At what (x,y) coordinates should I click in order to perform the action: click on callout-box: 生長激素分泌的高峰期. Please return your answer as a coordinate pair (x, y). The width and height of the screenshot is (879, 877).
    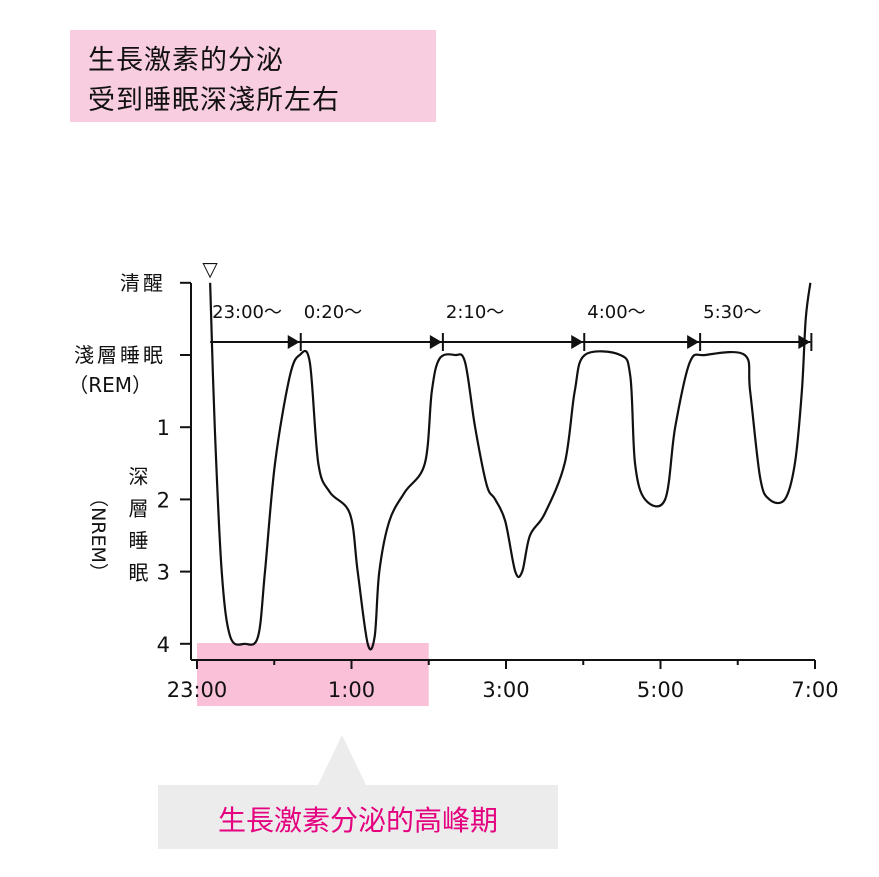
    Looking at the image, I should click on (358, 817).